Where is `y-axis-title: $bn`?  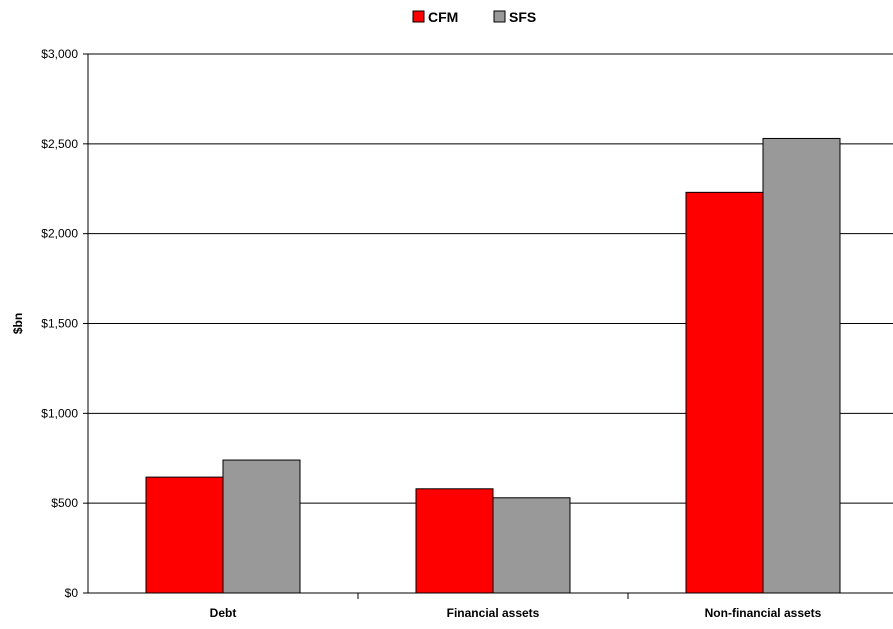
y-axis-title: $bn is located at coordinates (18, 323).